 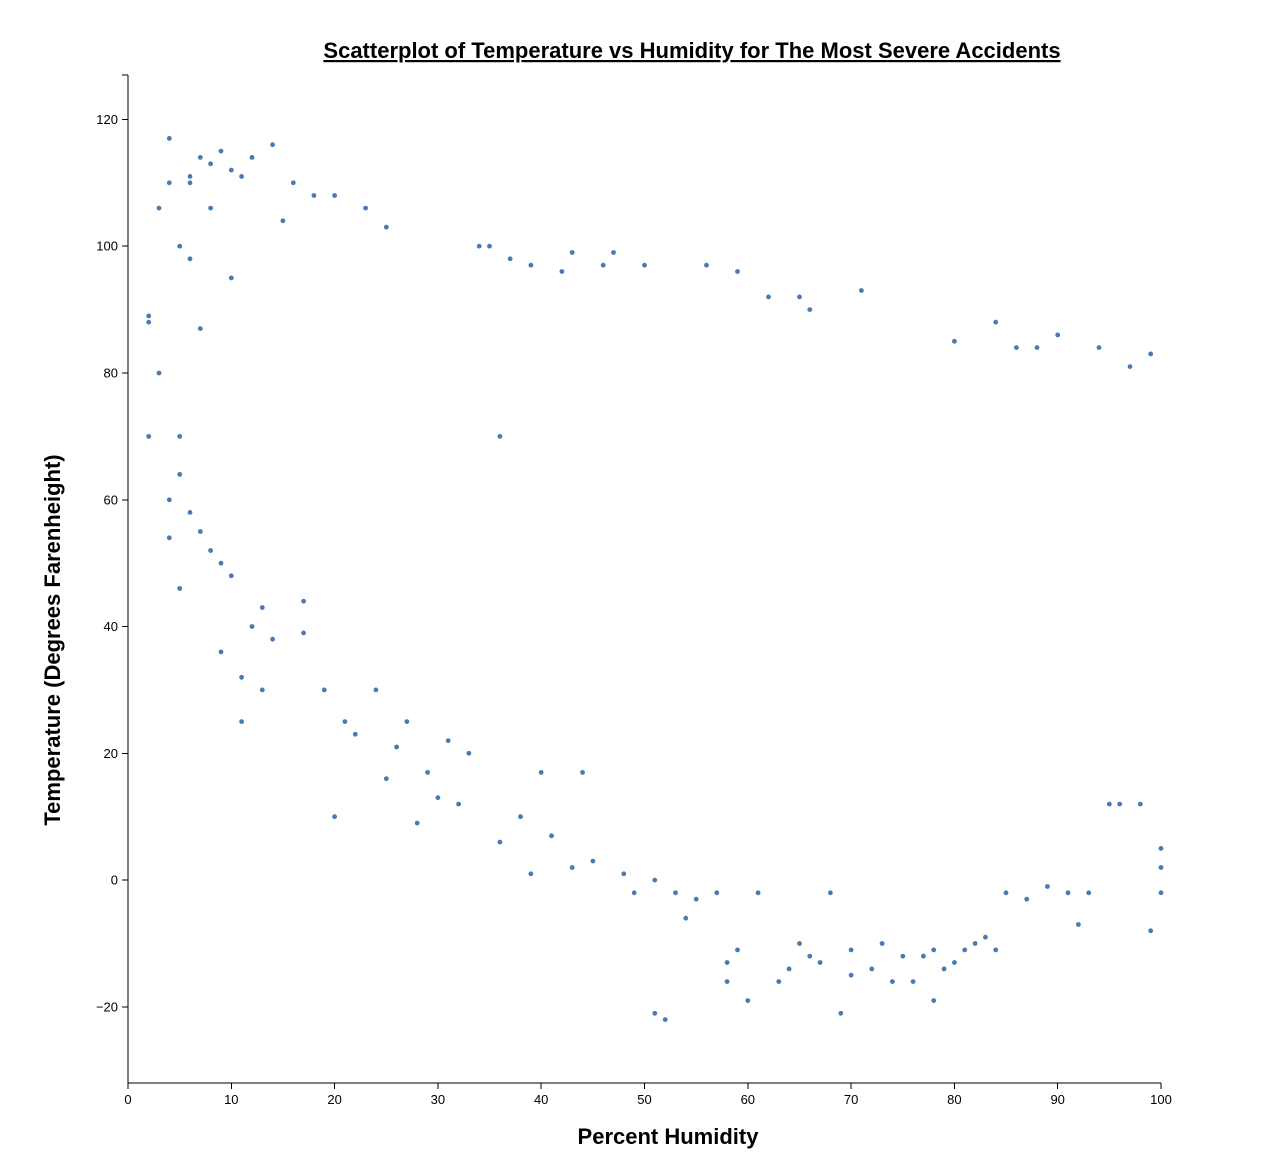 I want to click on x-tick-label: 50, so click(x=644, y=1099).